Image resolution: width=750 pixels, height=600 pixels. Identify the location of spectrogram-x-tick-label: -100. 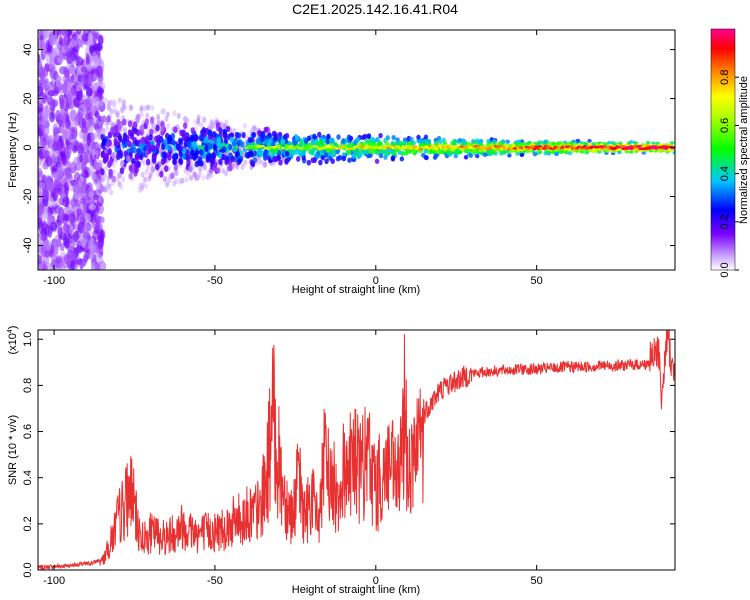
(54, 281).